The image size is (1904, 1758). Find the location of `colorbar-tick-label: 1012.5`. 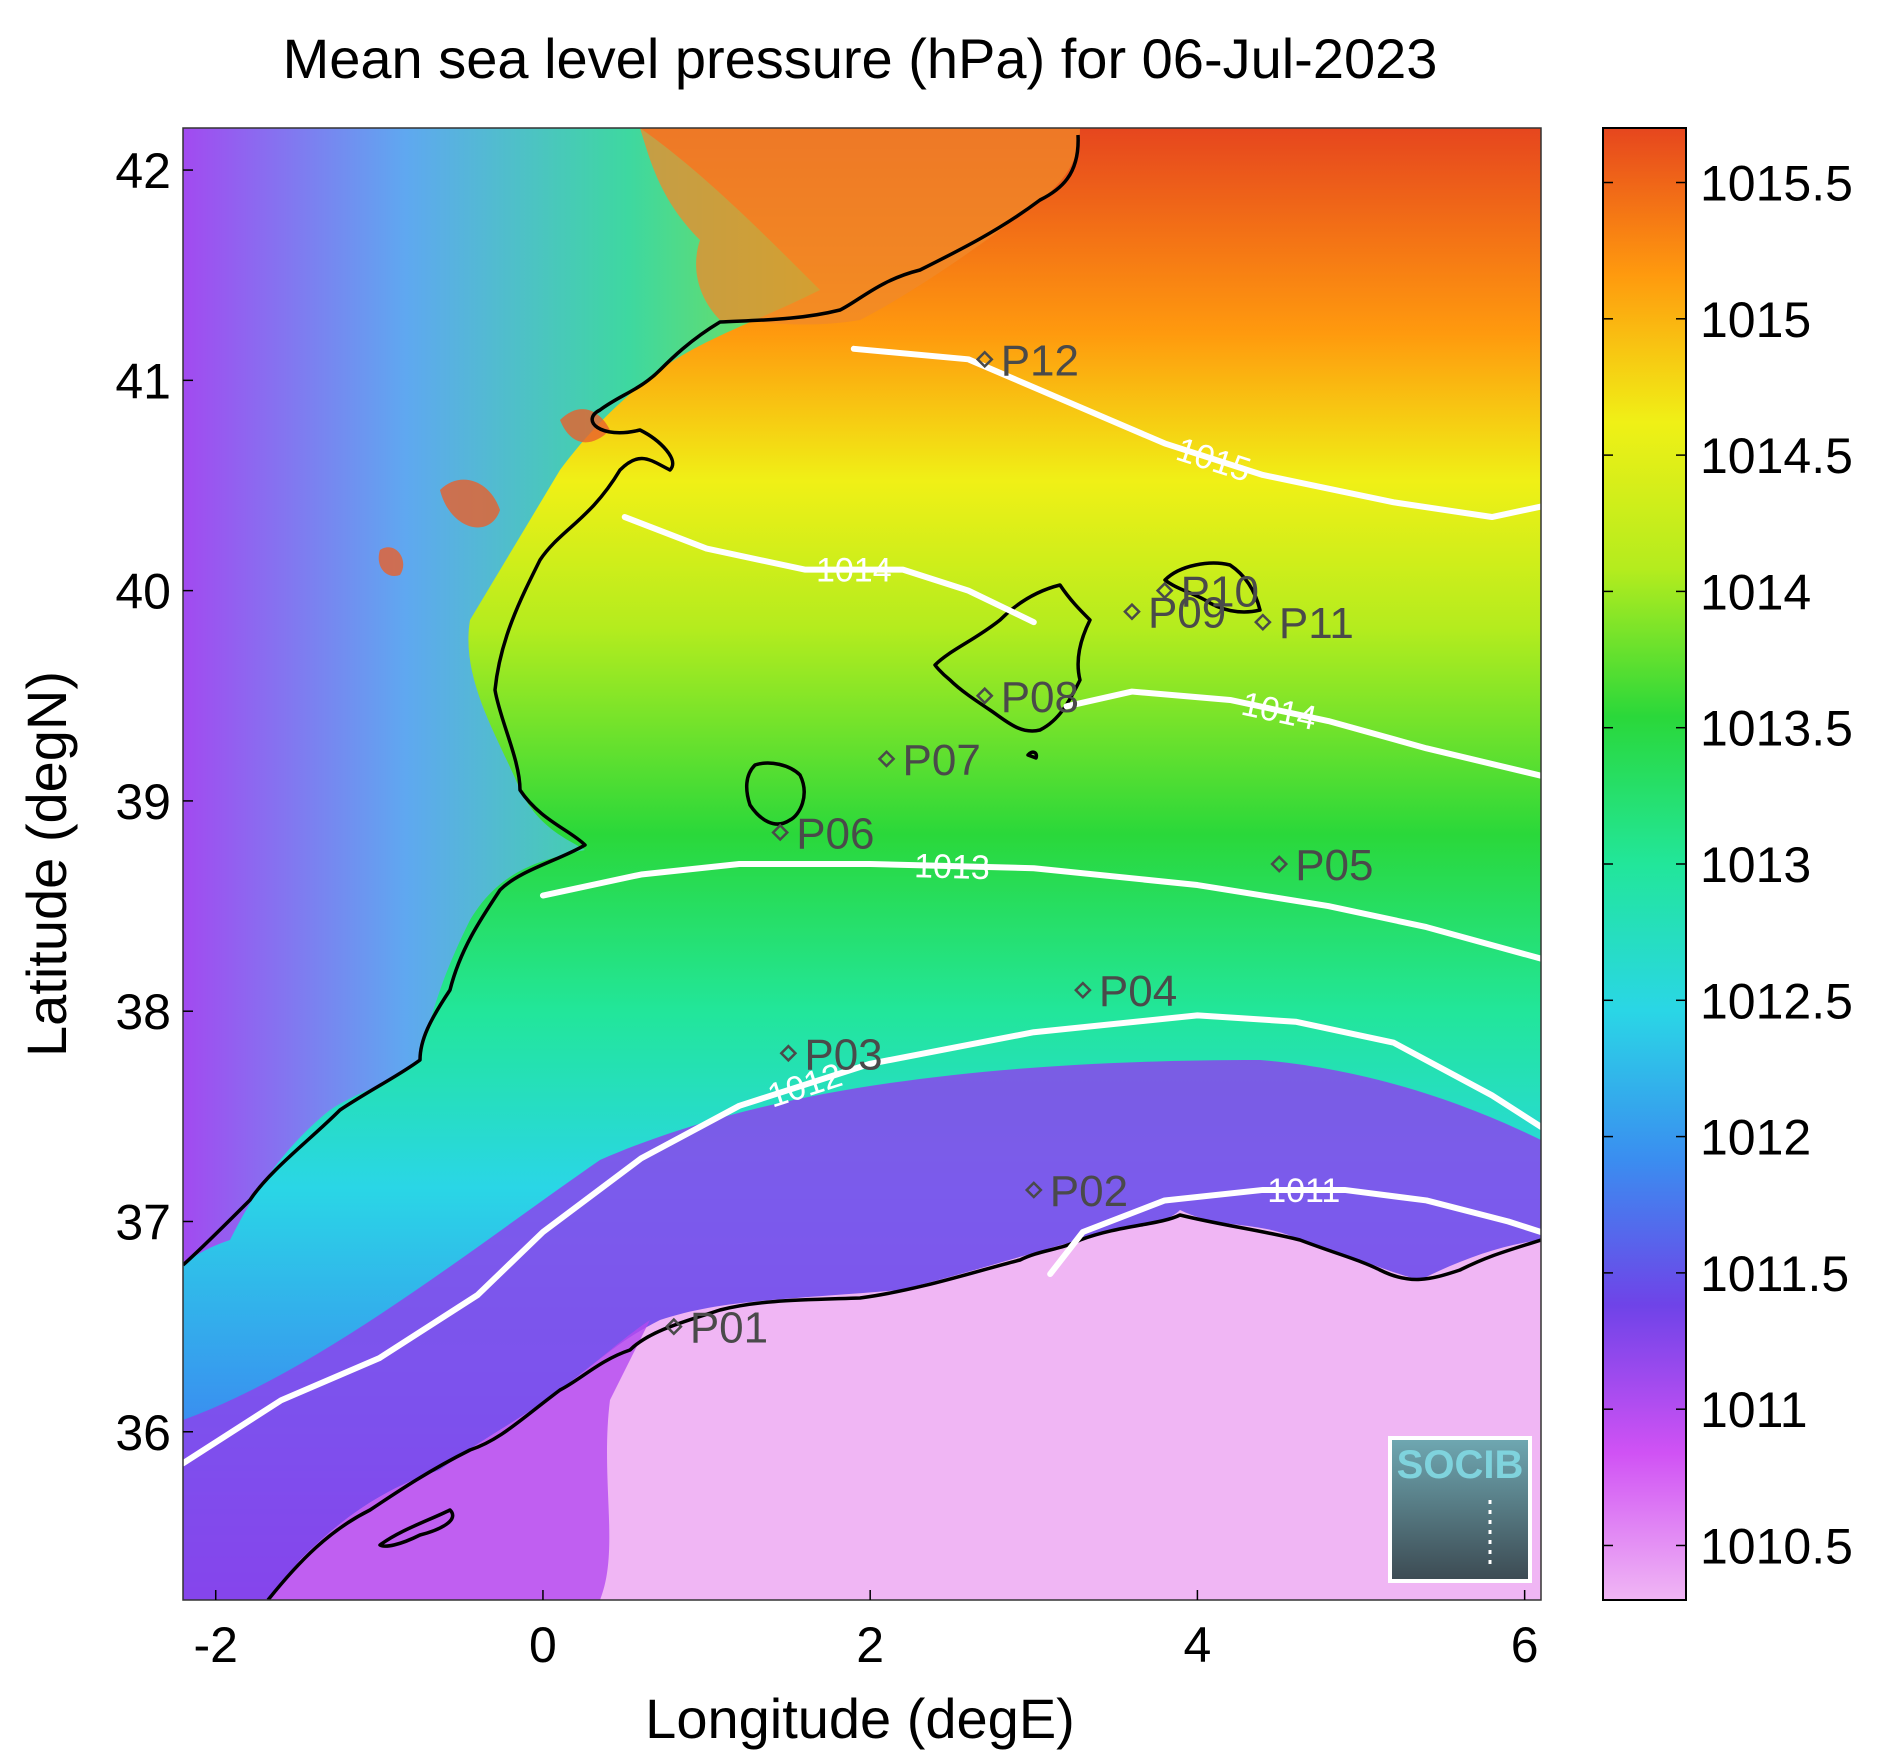

colorbar-tick-label: 1012.5 is located at coordinates (1776, 1001).